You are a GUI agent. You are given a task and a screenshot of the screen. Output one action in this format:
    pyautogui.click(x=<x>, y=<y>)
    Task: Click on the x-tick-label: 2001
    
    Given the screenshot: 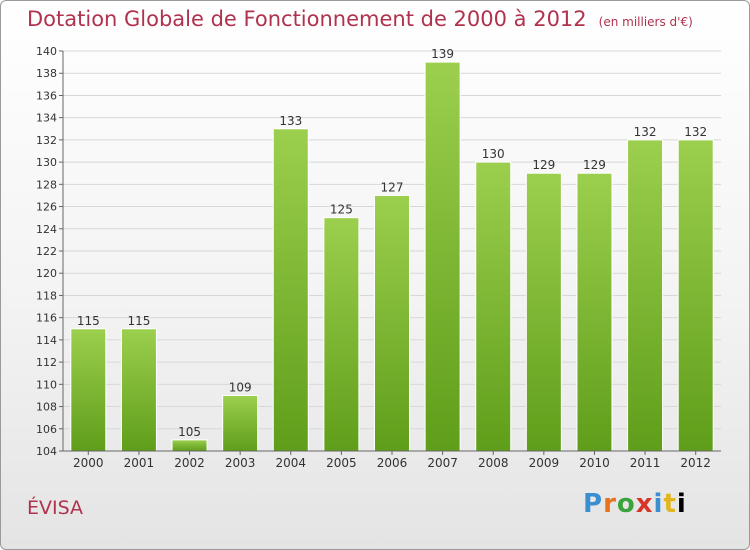 What is the action you would take?
    pyautogui.click(x=139, y=463)
    